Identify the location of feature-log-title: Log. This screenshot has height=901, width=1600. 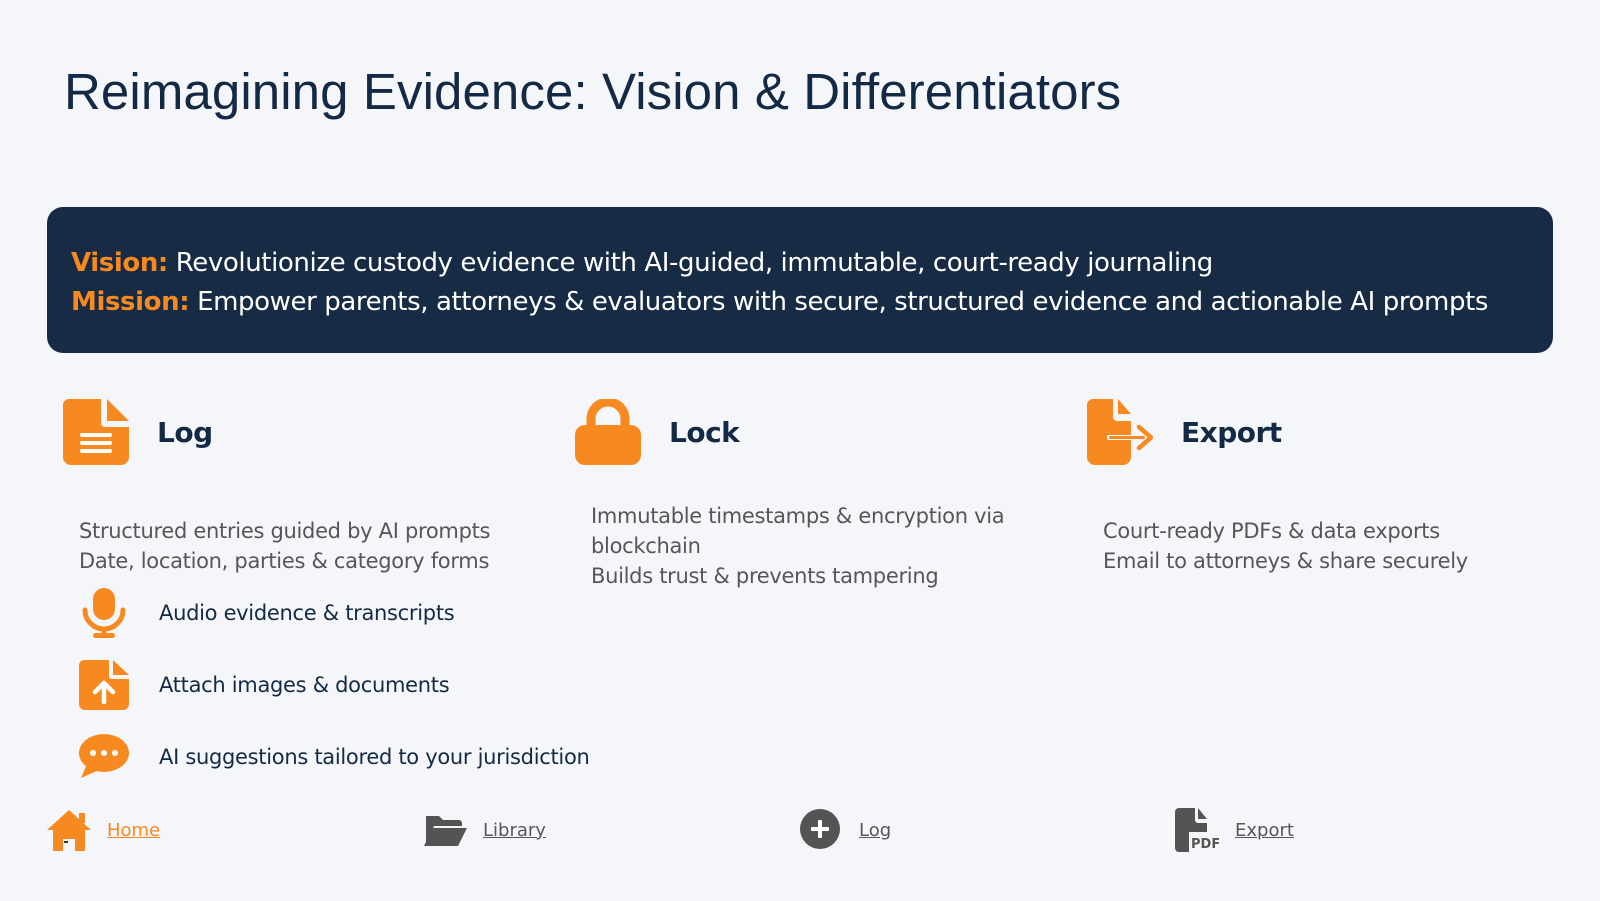
(185, 432).